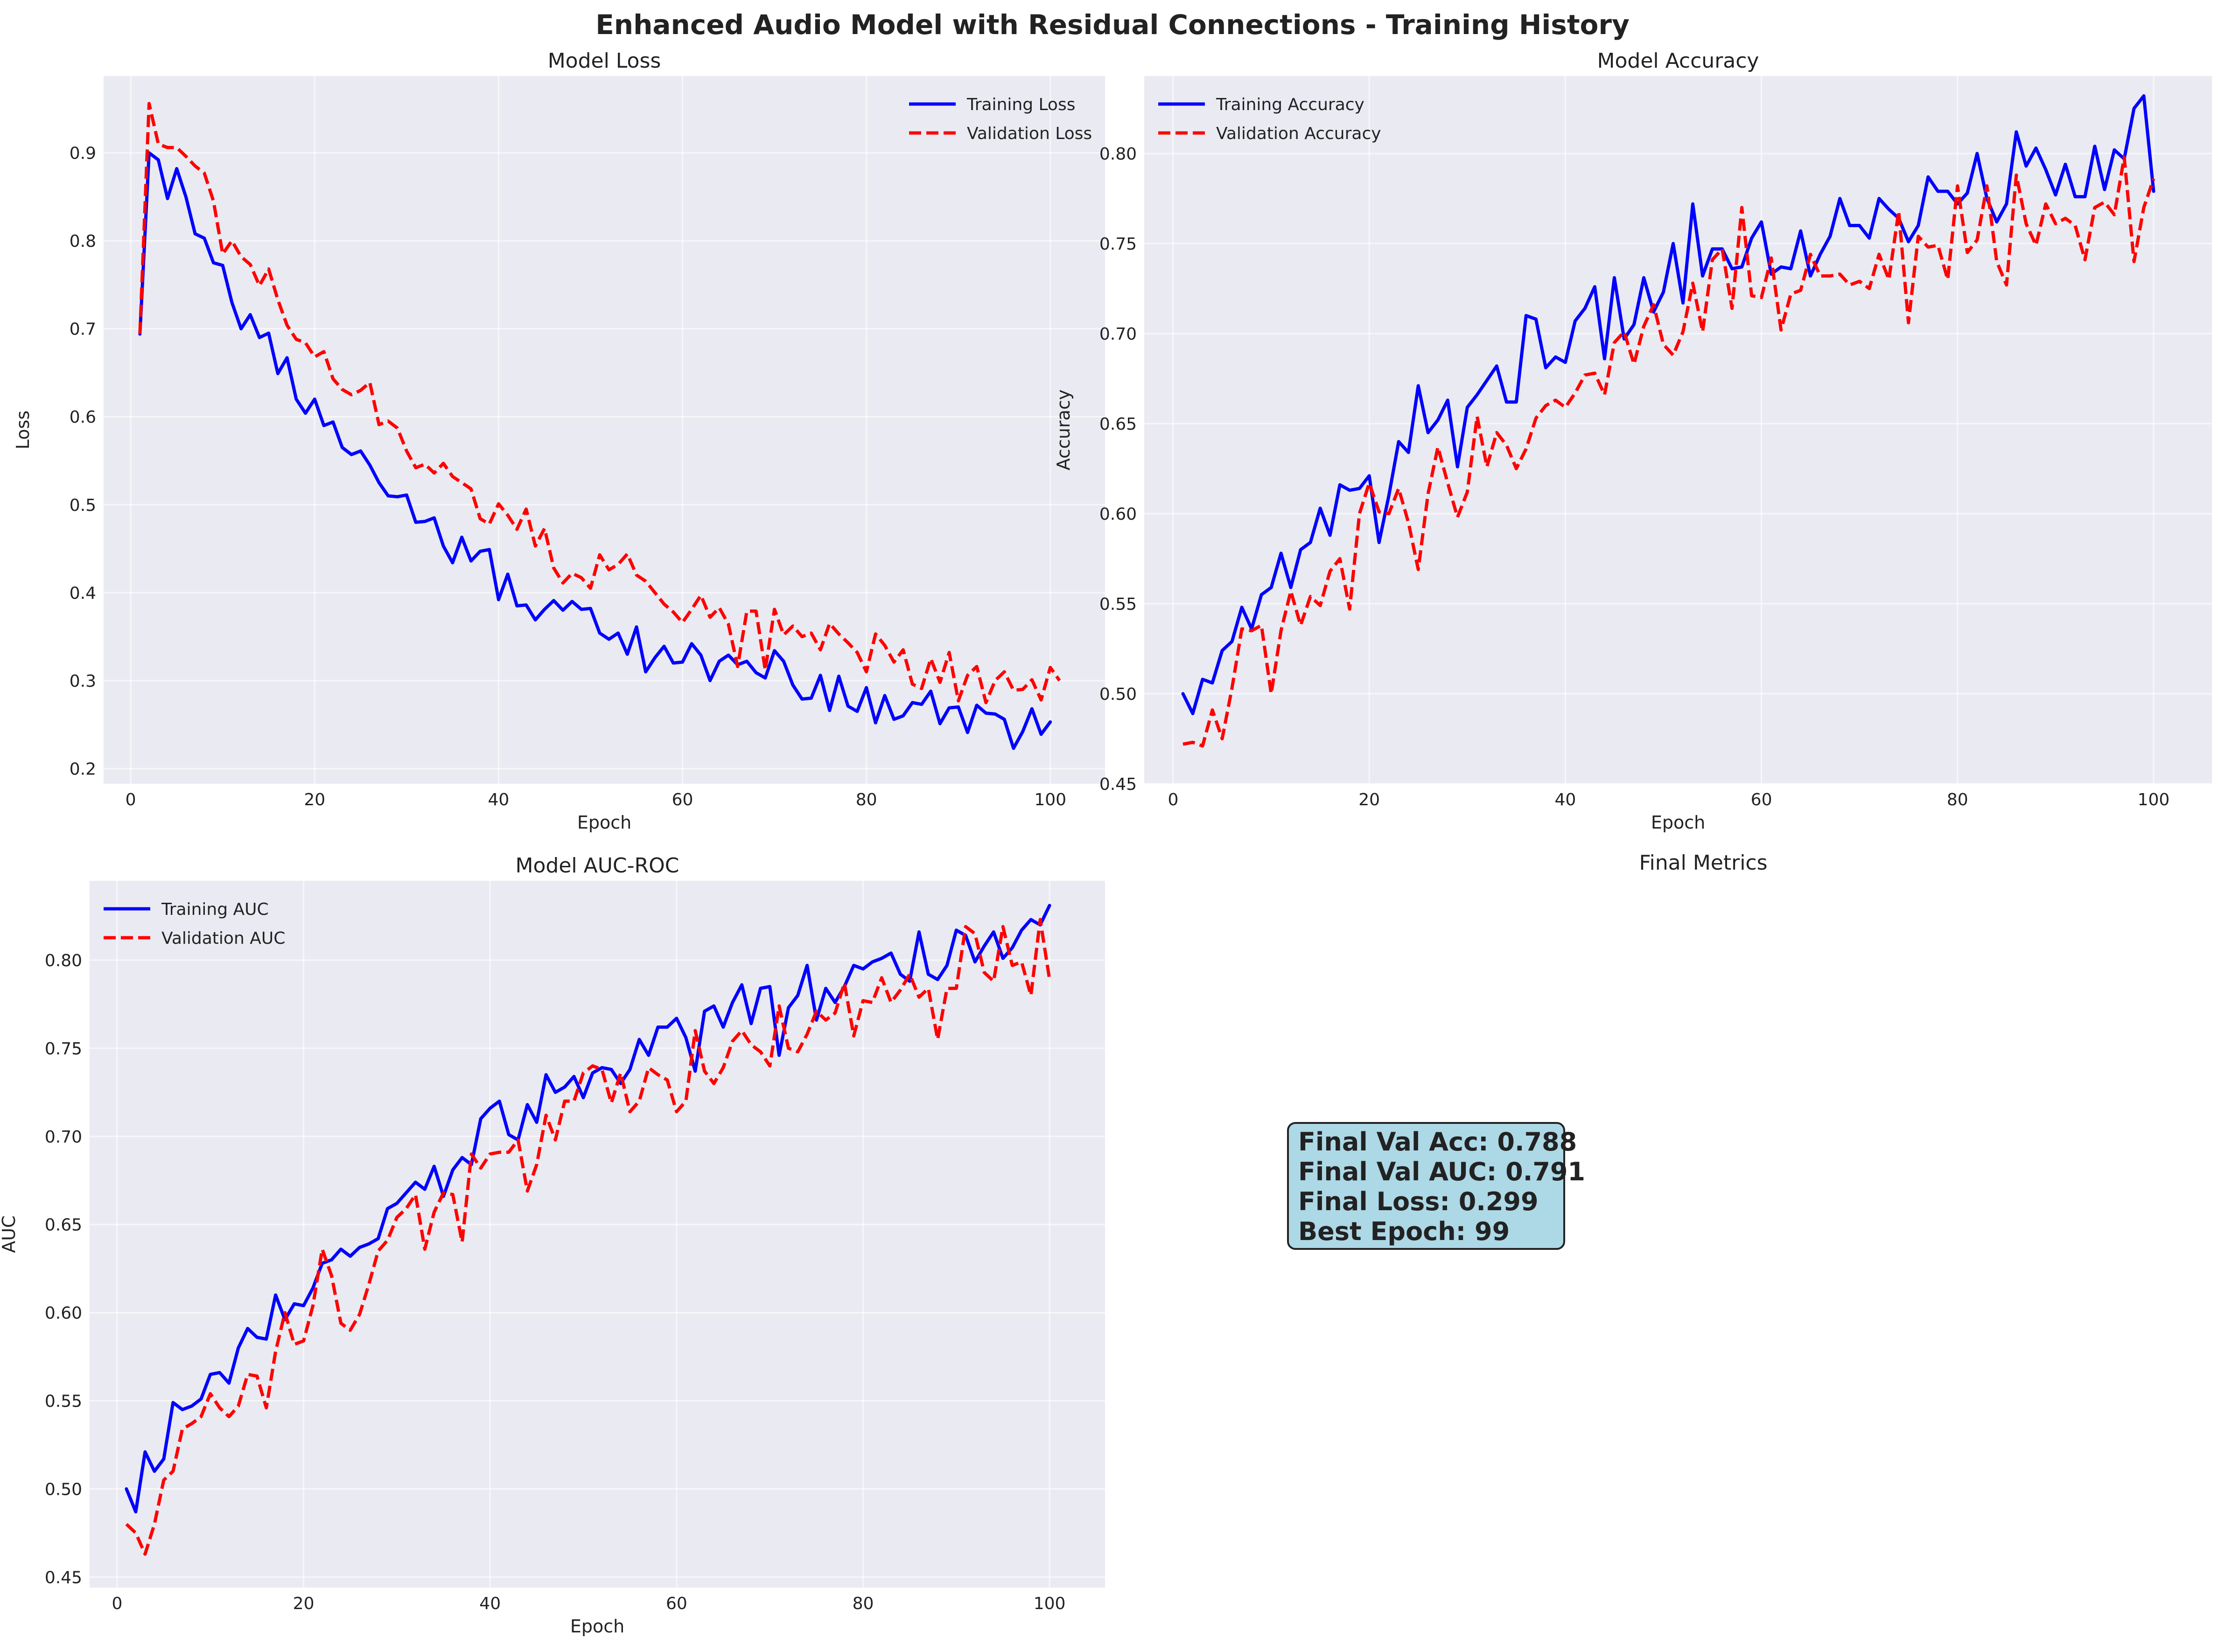 The width and height of the screenshot is (2225, 1652). Describe the element at coordinates (2154, 799) in the screenshot. I see `accuracy-x-tick-label: 100` at that location.